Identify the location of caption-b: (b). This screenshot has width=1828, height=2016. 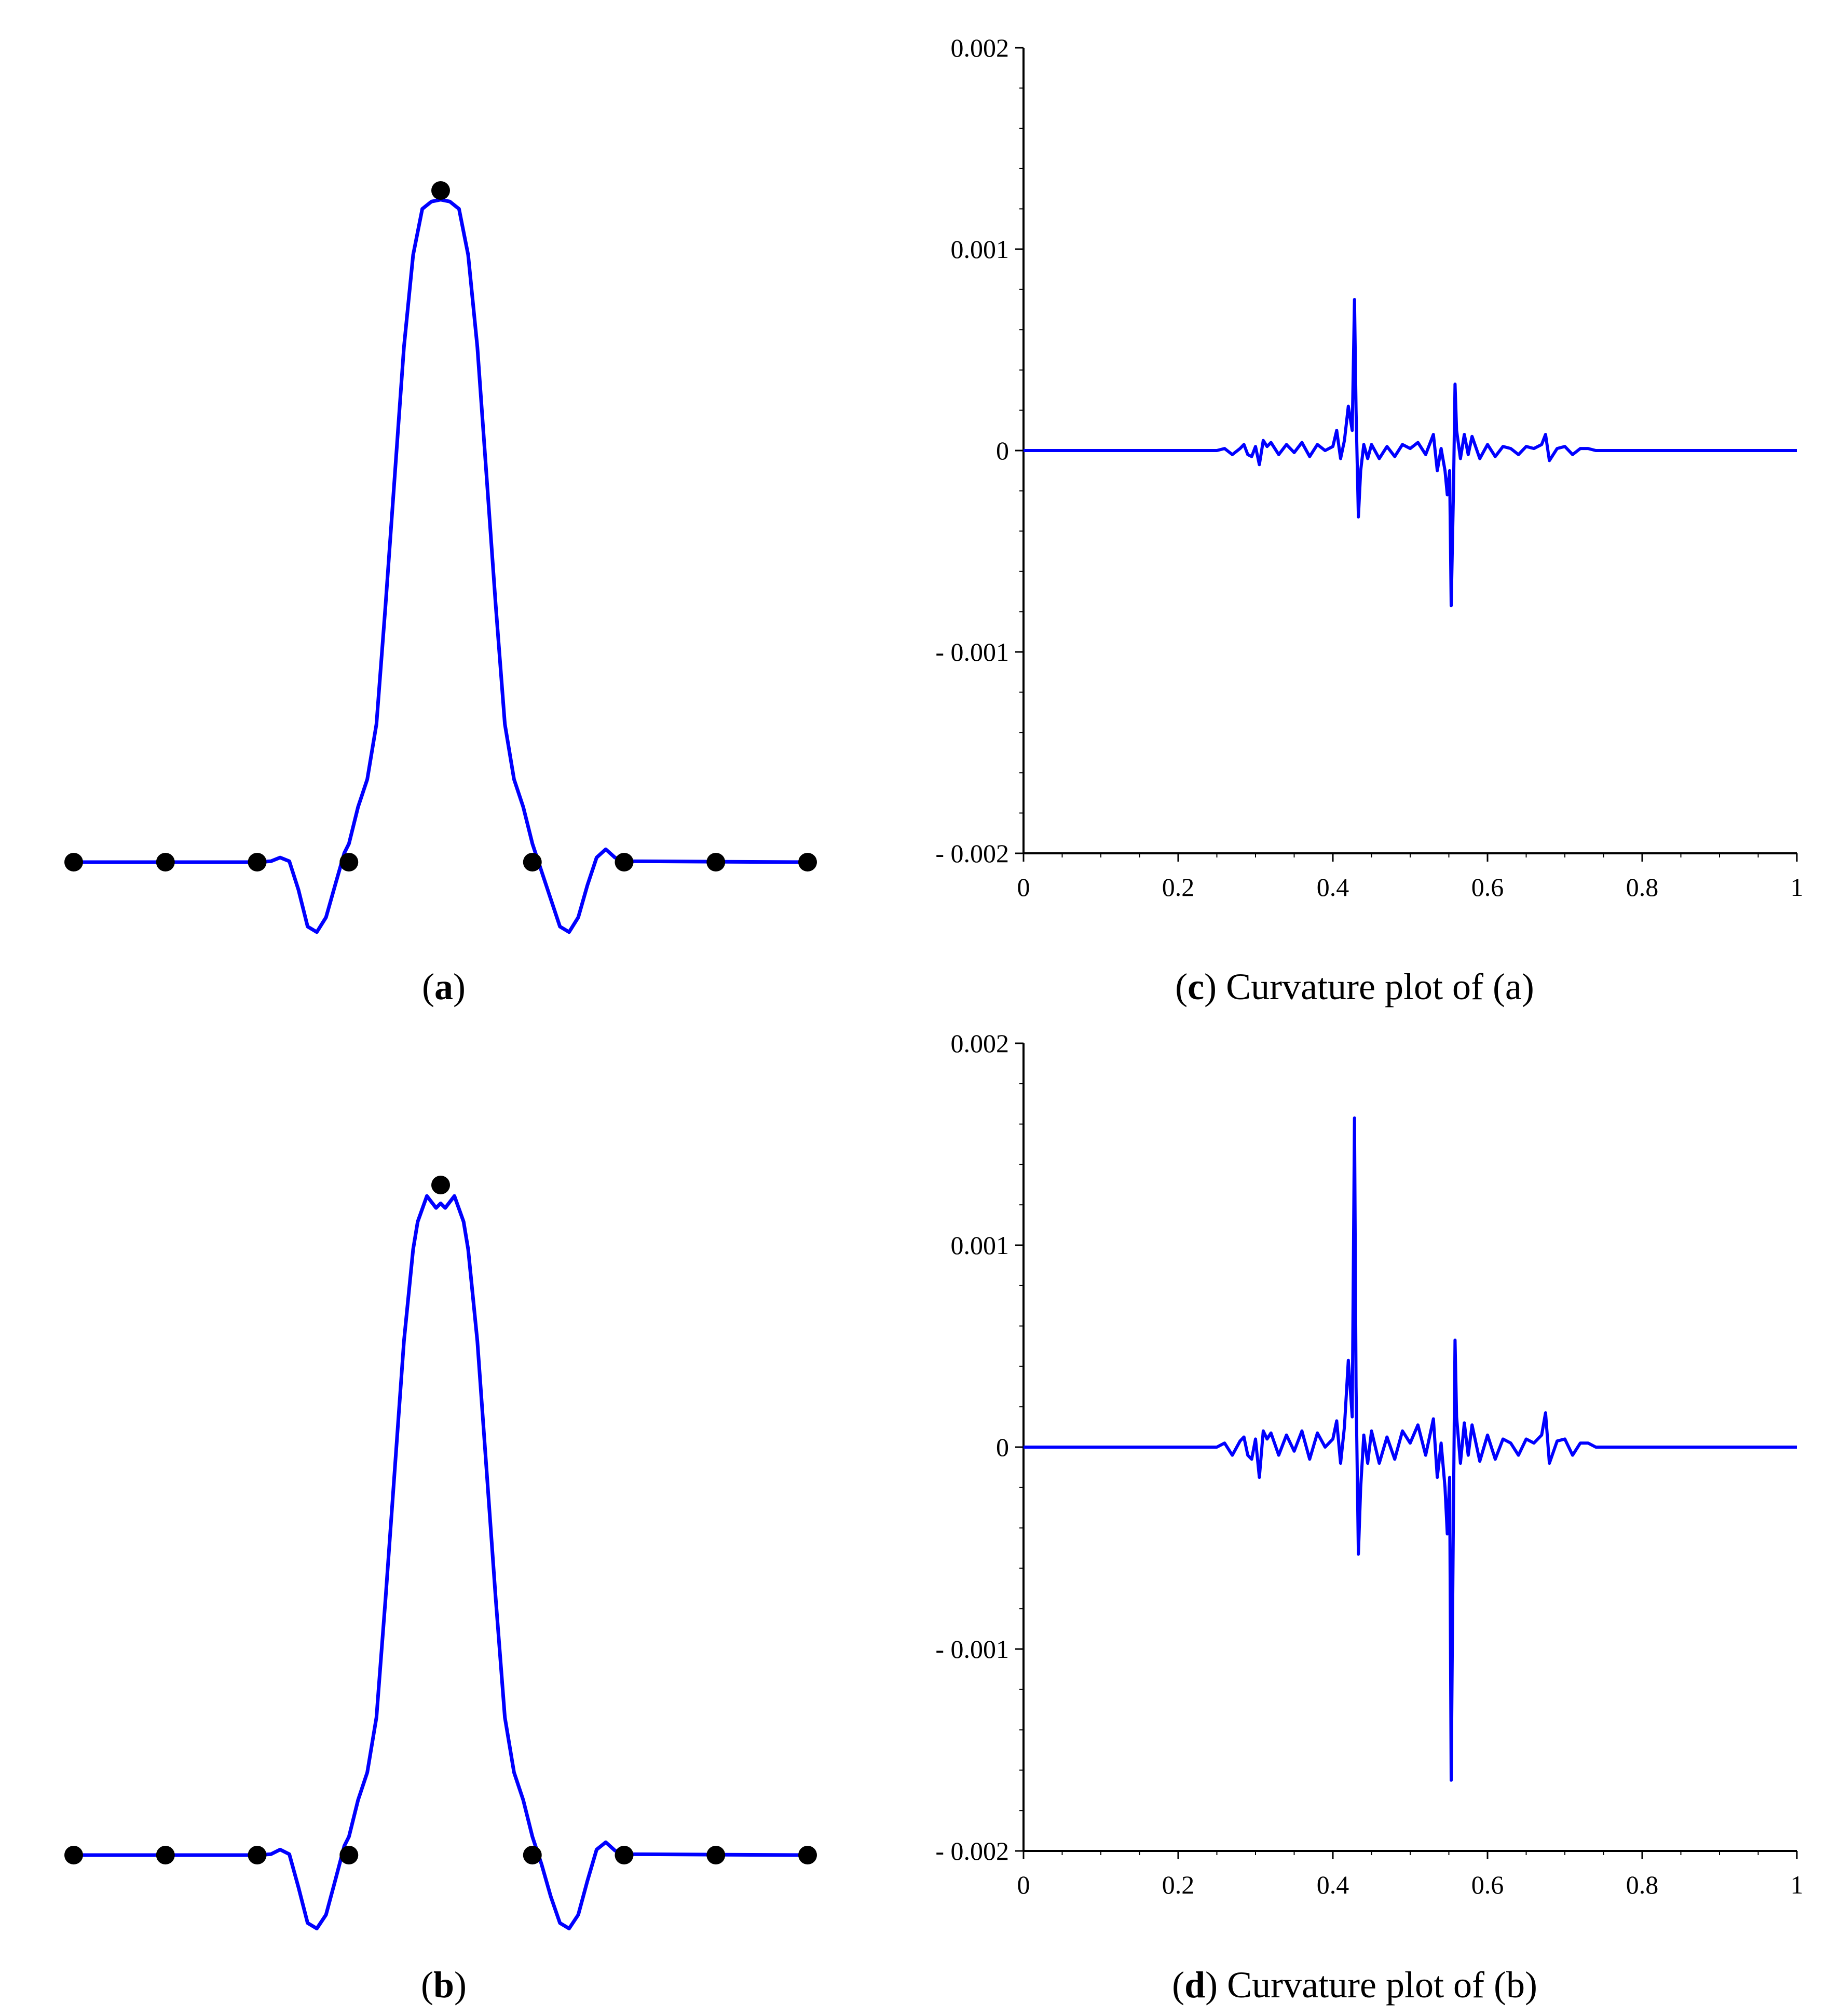
(444, 1985).